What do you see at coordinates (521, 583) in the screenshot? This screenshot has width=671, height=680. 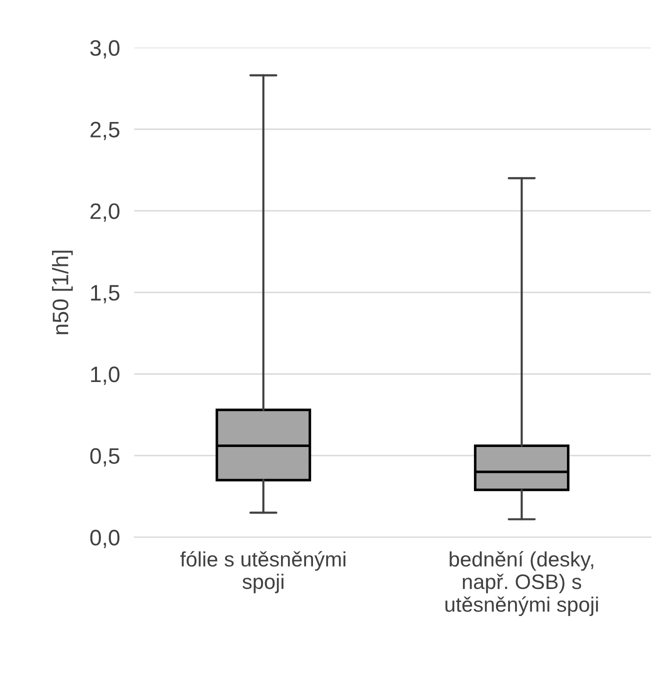 I see `x-tick-label: bednění (desky, např. OSB) s utěsněnými spoji` at bounding box center [521, 583].